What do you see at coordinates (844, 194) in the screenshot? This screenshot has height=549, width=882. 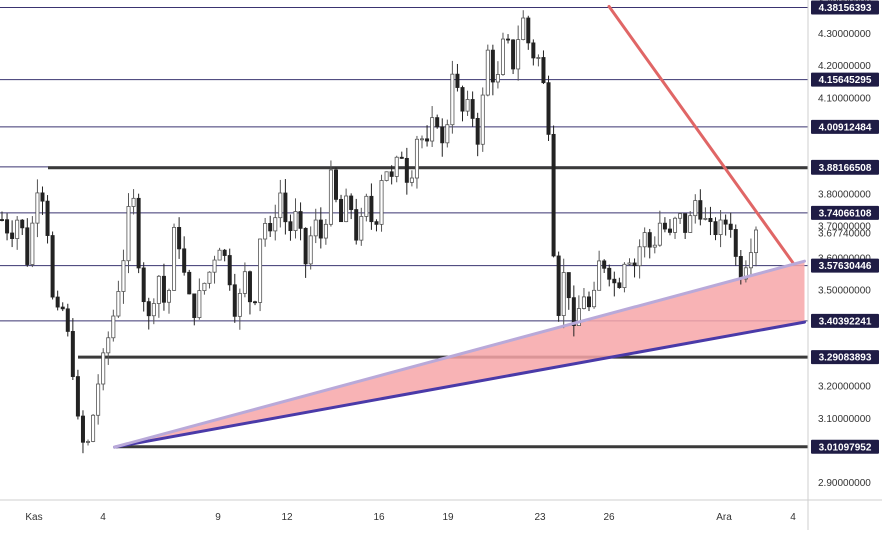 I see `y-tick-label: 3.80000000` at bounding box center [844, 194].